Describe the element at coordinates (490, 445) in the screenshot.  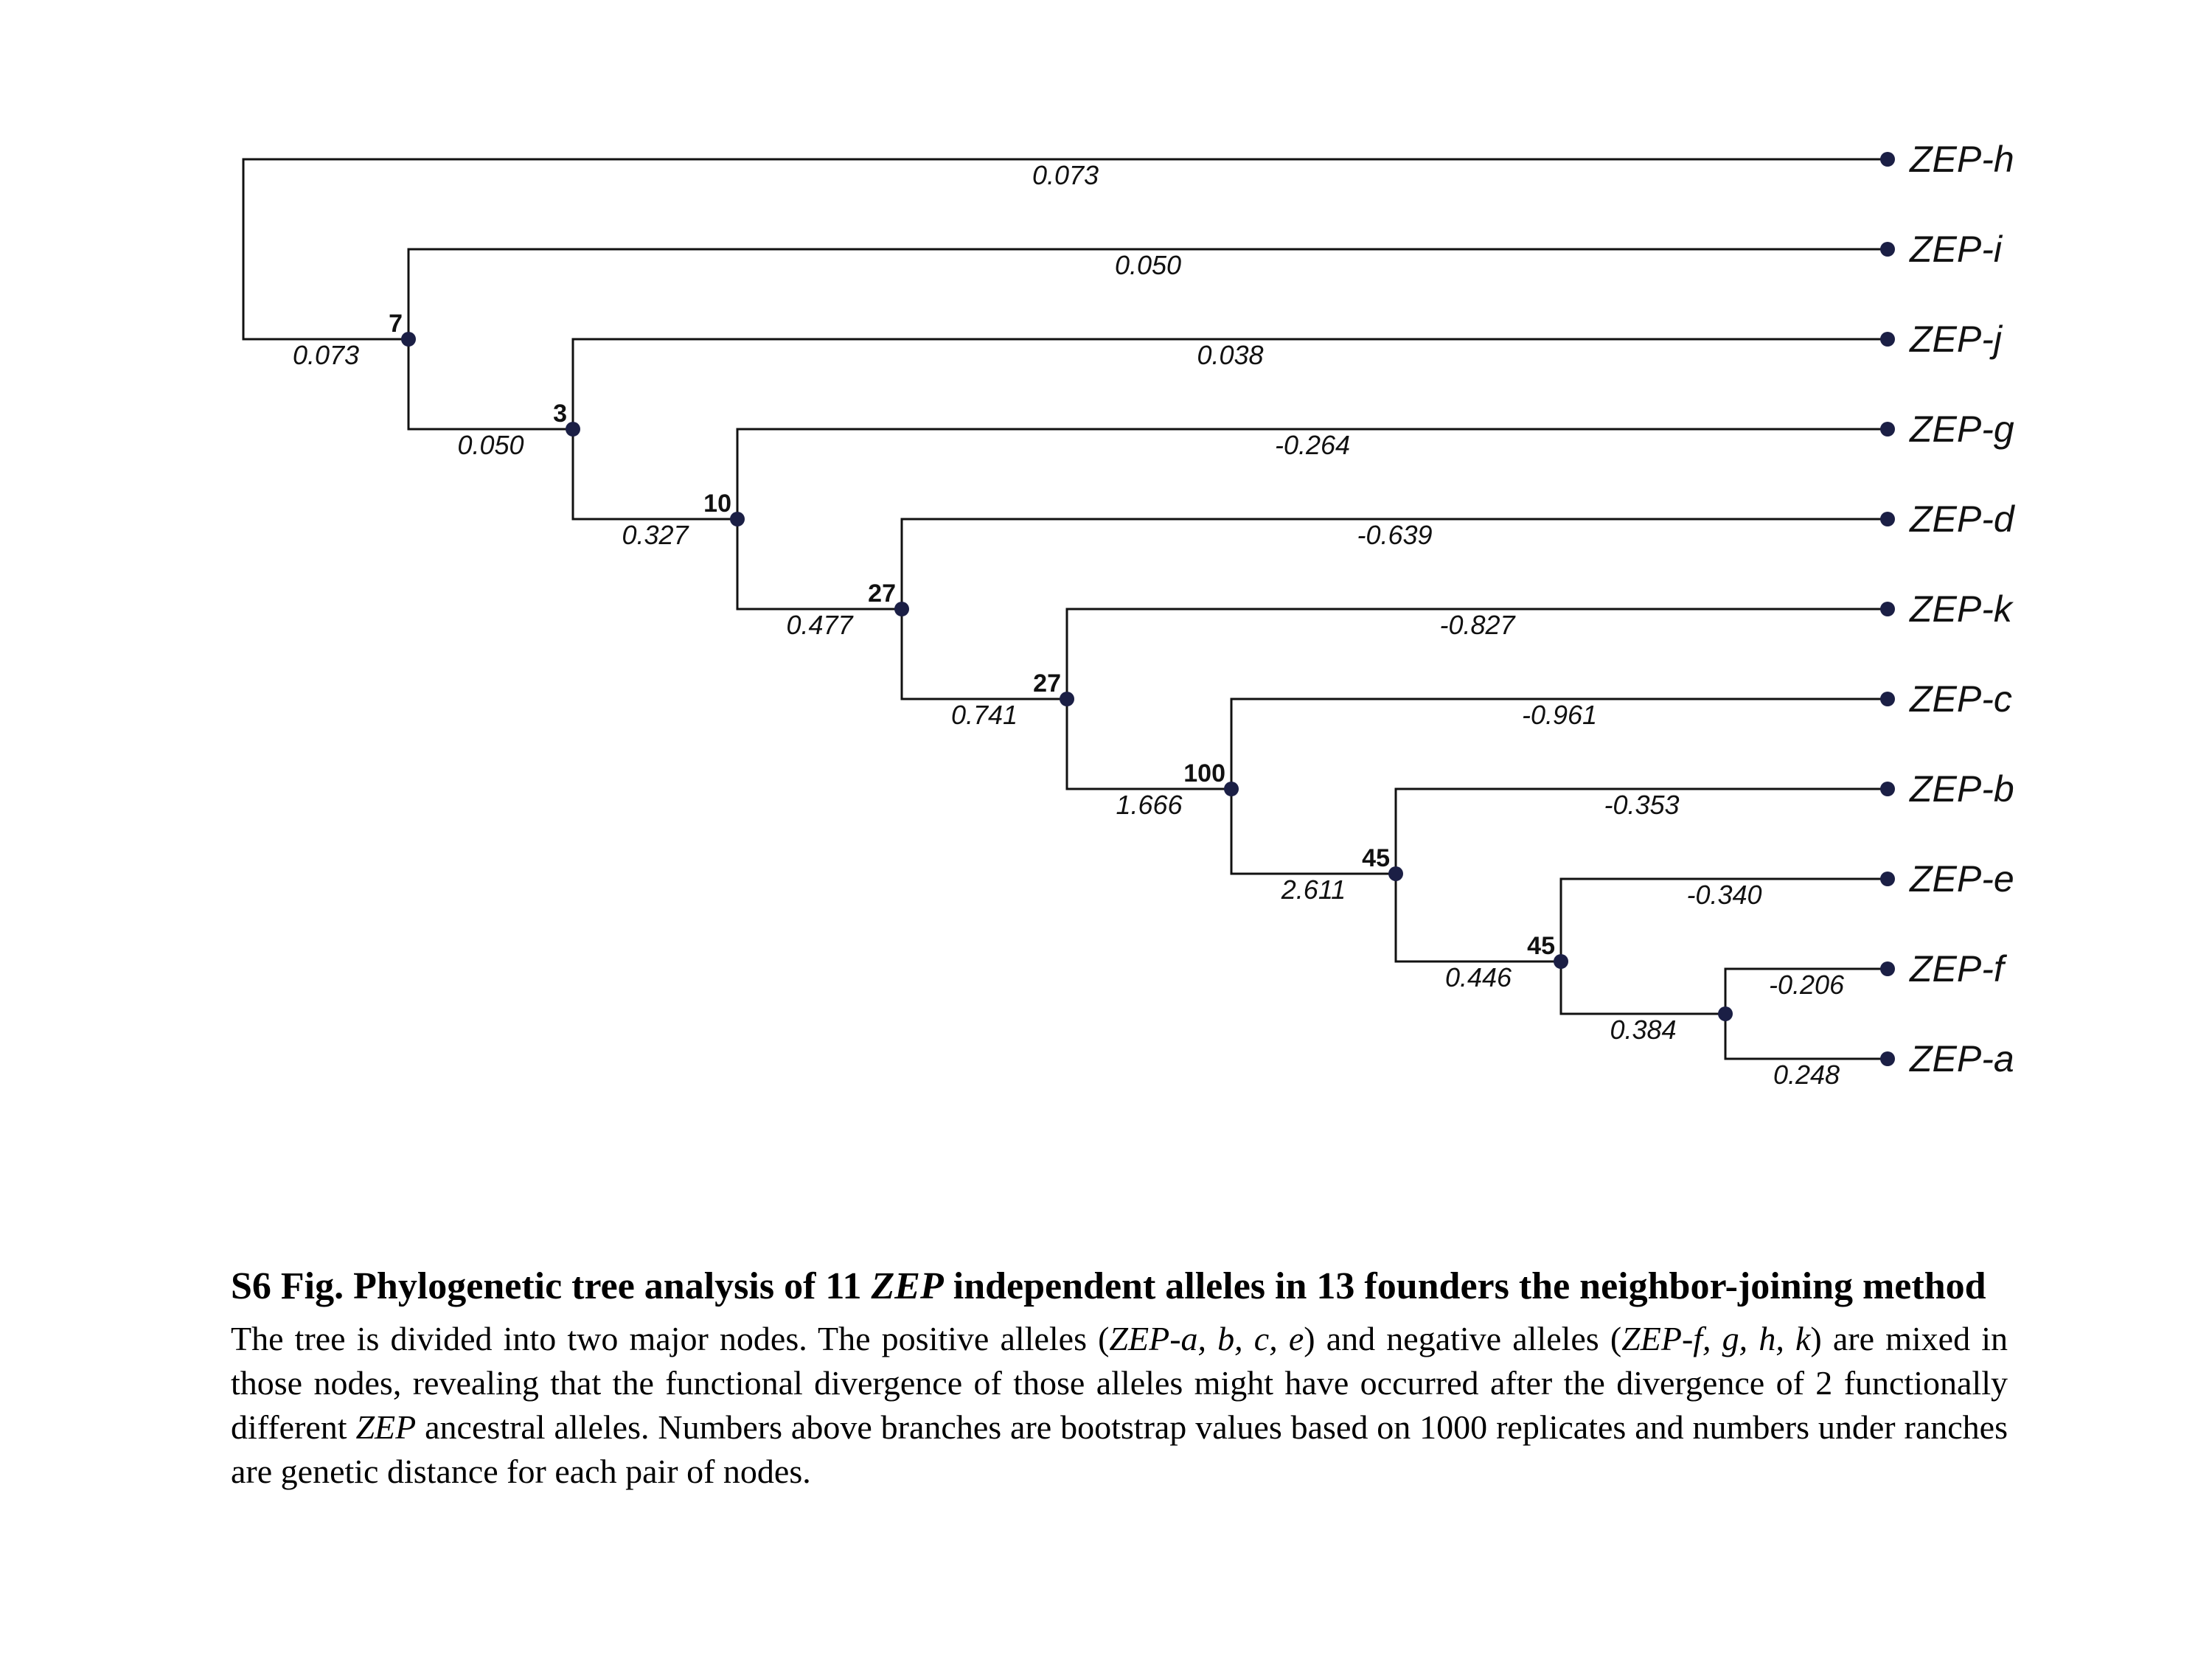
I see `internal-distance: 0.050` at that location.